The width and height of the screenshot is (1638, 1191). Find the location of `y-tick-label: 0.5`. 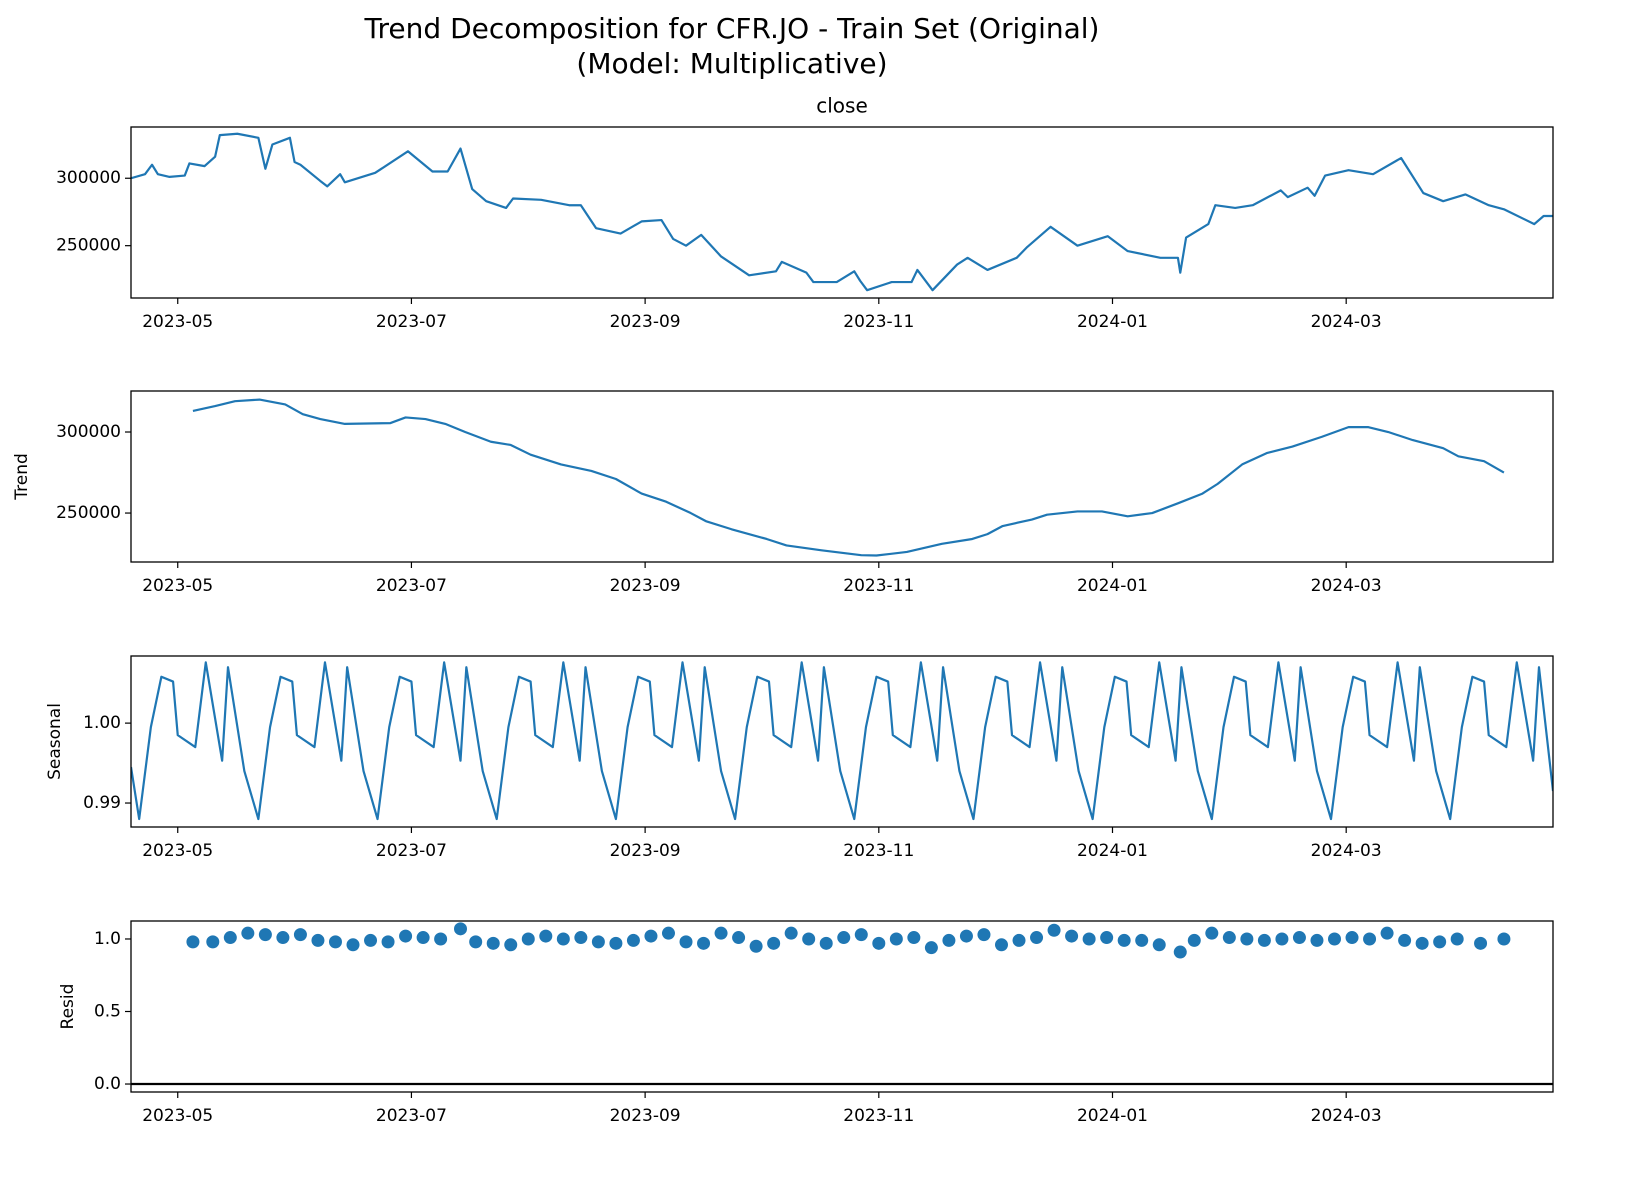

y-tick-label: 0.5 is located at coordinates (107, 1012).